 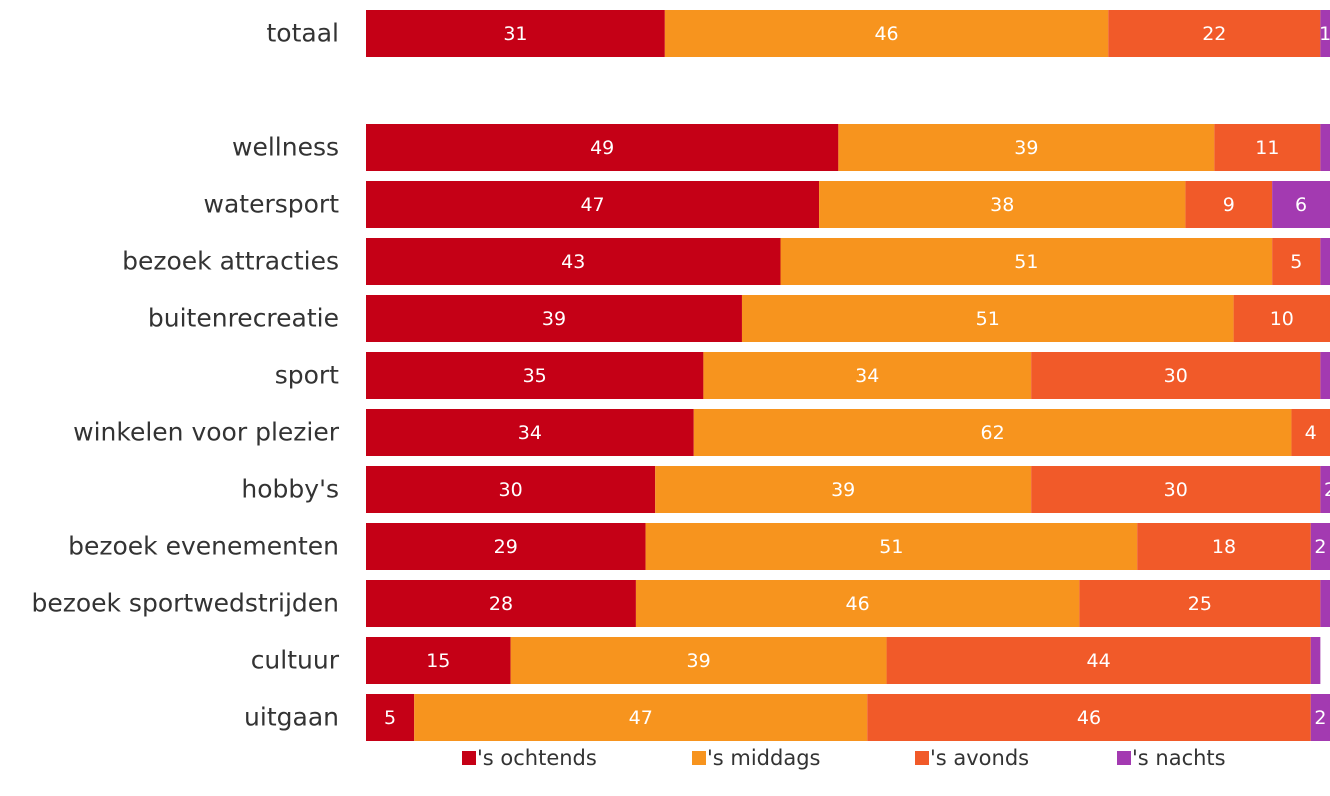 I want to click on bar-row: bezoek sportwedstrijden 28 46 25, so click(x=680, y=603).